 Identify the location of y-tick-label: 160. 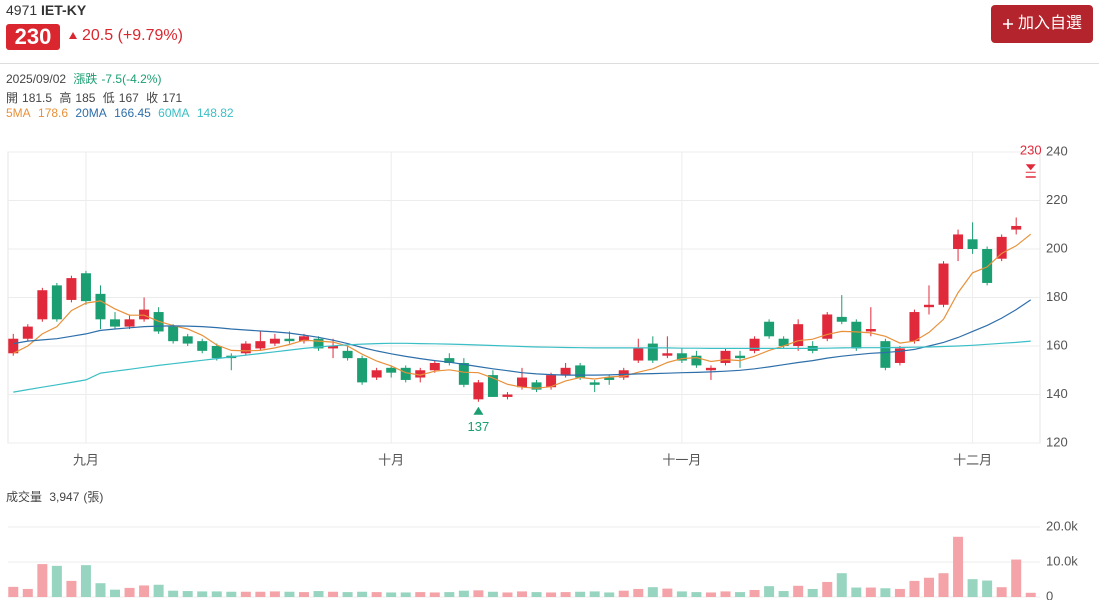
(1057, 344).